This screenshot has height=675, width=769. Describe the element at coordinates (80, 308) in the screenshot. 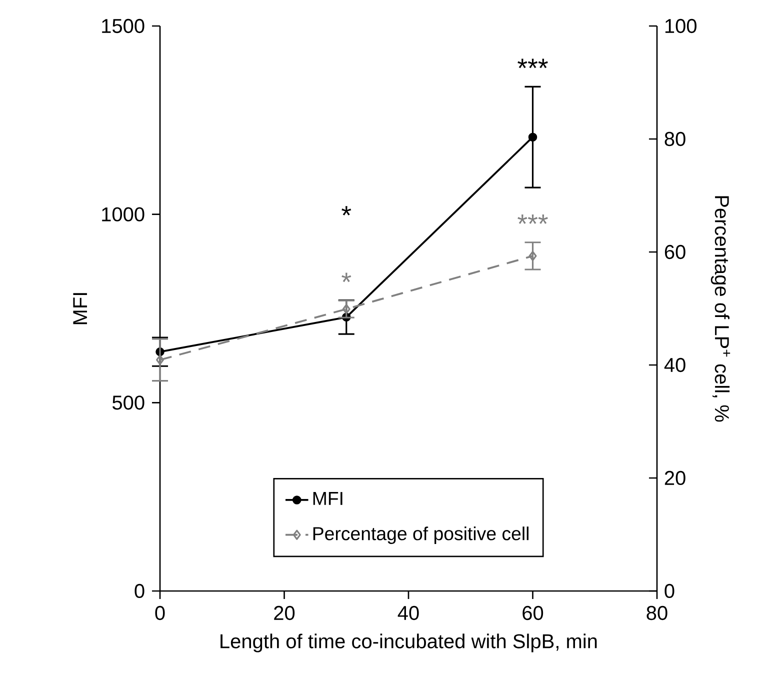

I see `y-axis-title: MFI` at that location.